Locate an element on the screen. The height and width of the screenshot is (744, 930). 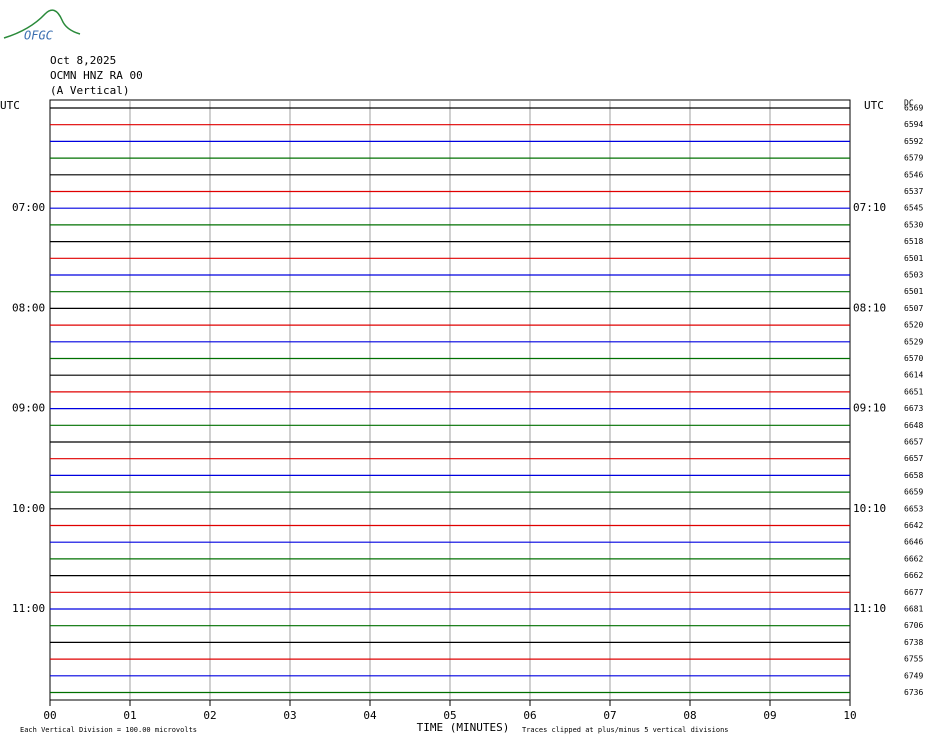
row-value: 6518 is located at coordinates (913, 241).